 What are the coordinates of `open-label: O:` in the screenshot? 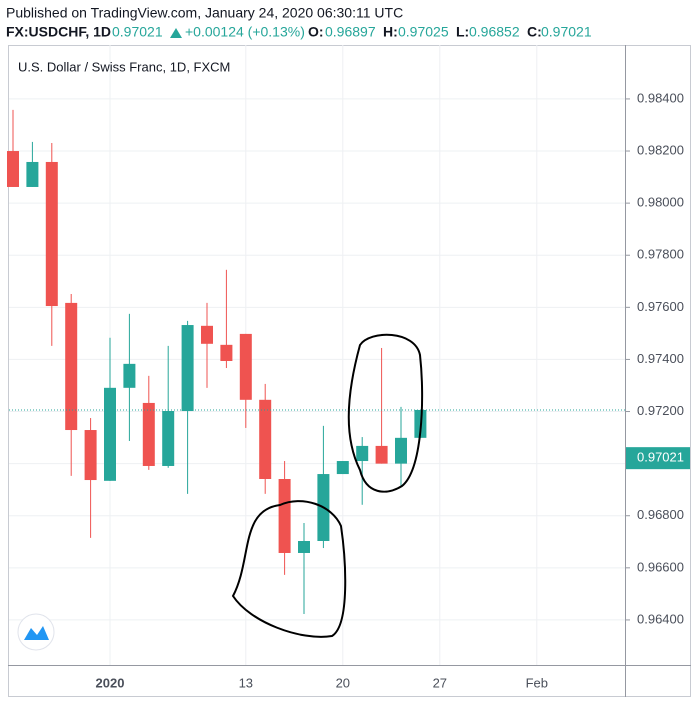 It's located at (316, 32).